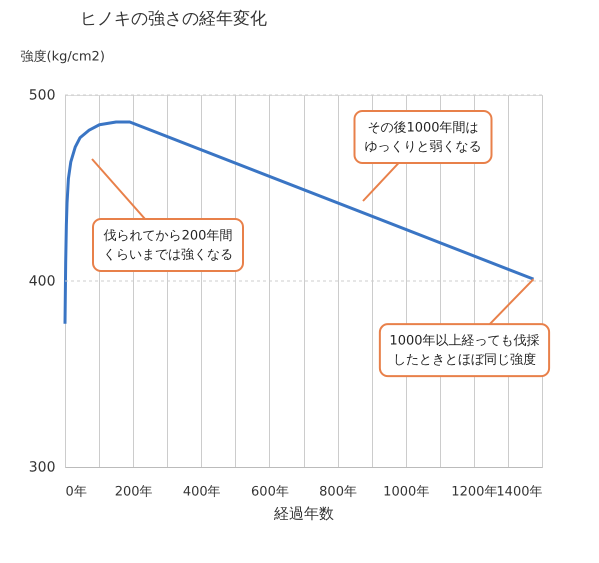 This screenshot has width=599, height=563. Describe the element at coordinates (76, 492) in the screenshot. I see `x-tick-label: 0年` at that location.